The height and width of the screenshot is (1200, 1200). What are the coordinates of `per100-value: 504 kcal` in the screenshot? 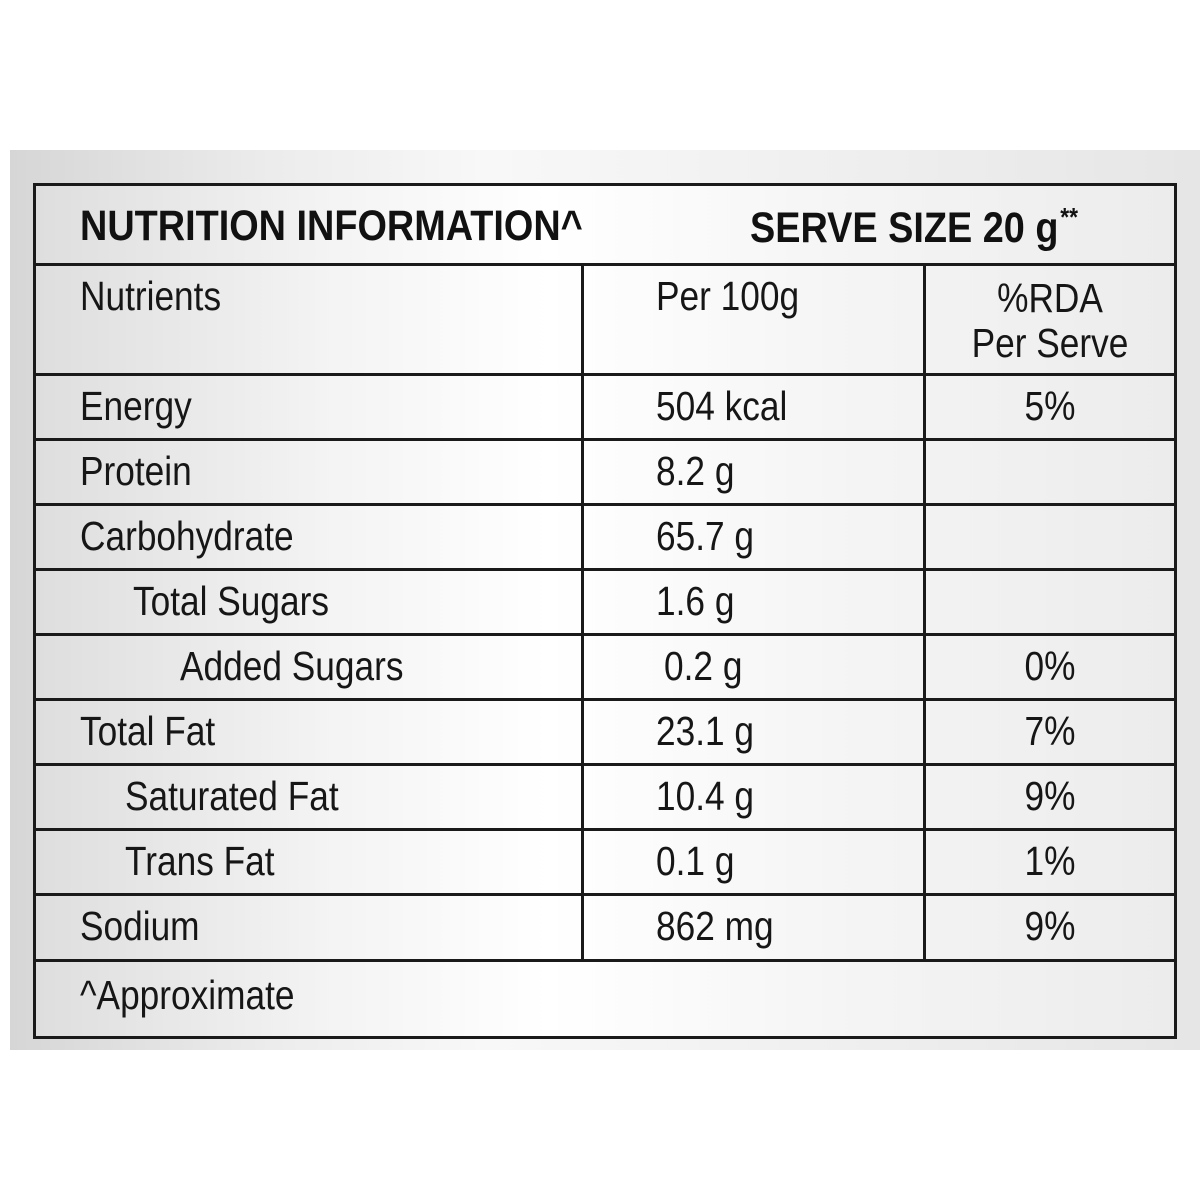 It's located at (722, 406).